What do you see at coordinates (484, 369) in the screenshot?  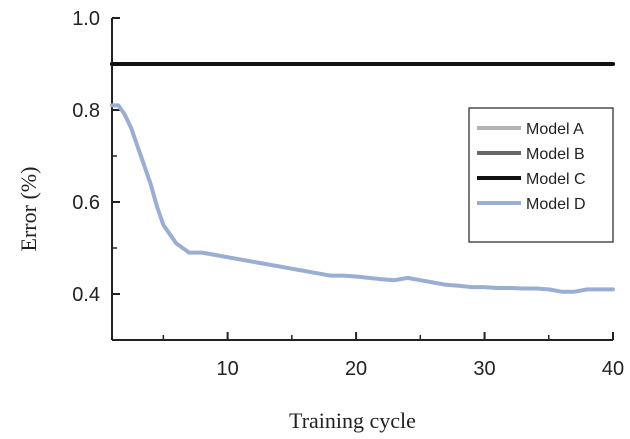 I see `x-tick-label: 30` at bounding box center [484, 369].